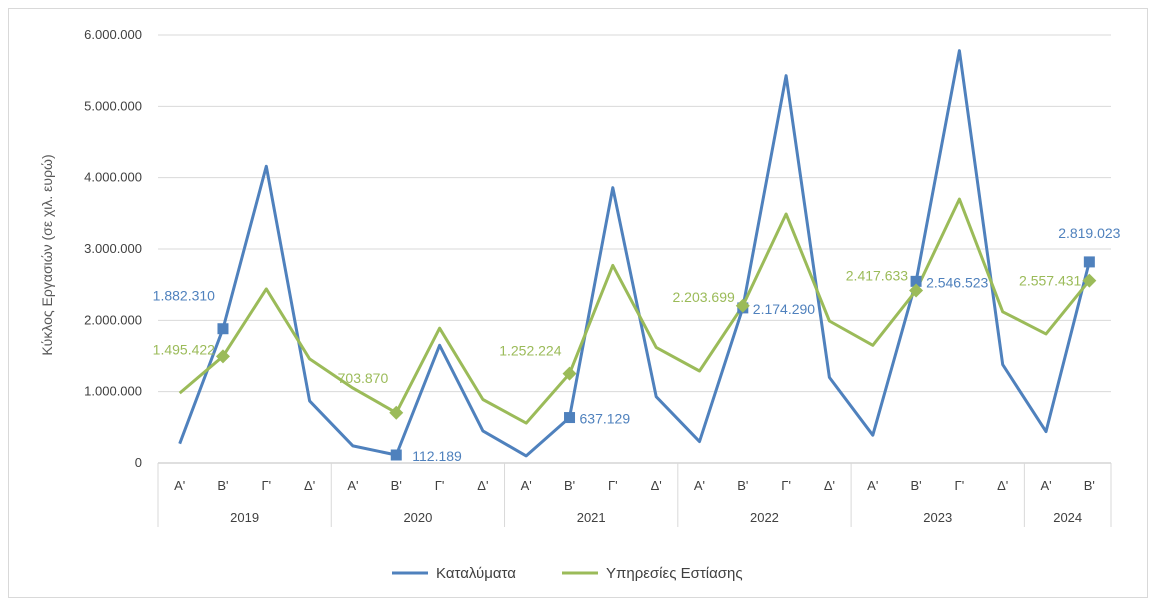  I want to click on x-group-label: 2020, so click(417, 517).